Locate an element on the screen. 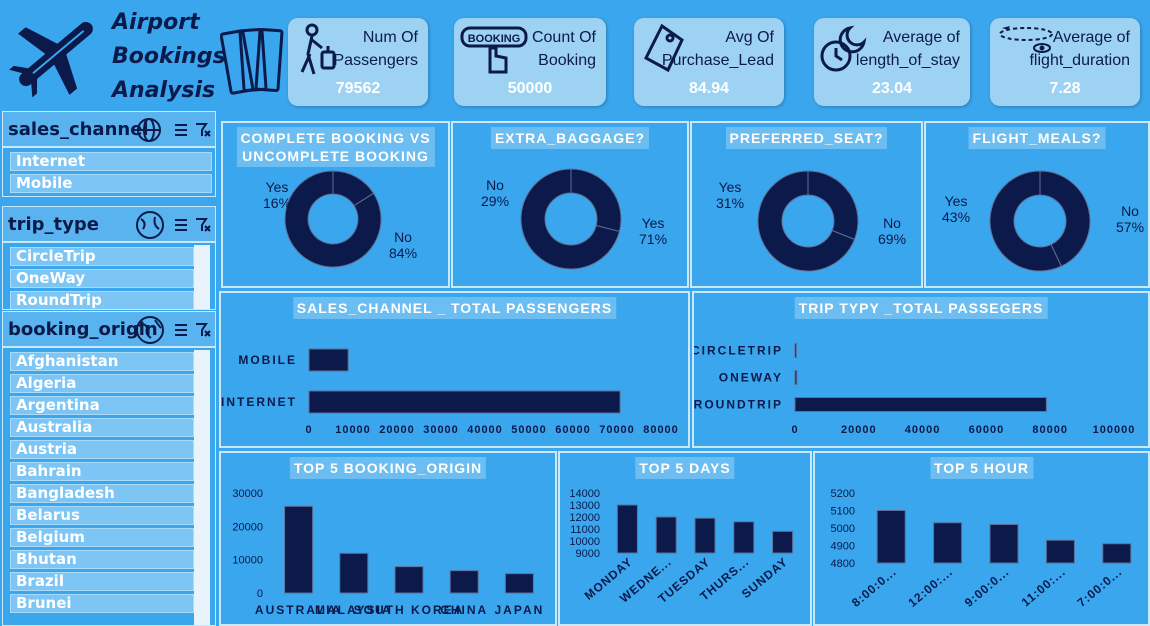  slicer-item: Belarus is located at coordinates (102, 515).